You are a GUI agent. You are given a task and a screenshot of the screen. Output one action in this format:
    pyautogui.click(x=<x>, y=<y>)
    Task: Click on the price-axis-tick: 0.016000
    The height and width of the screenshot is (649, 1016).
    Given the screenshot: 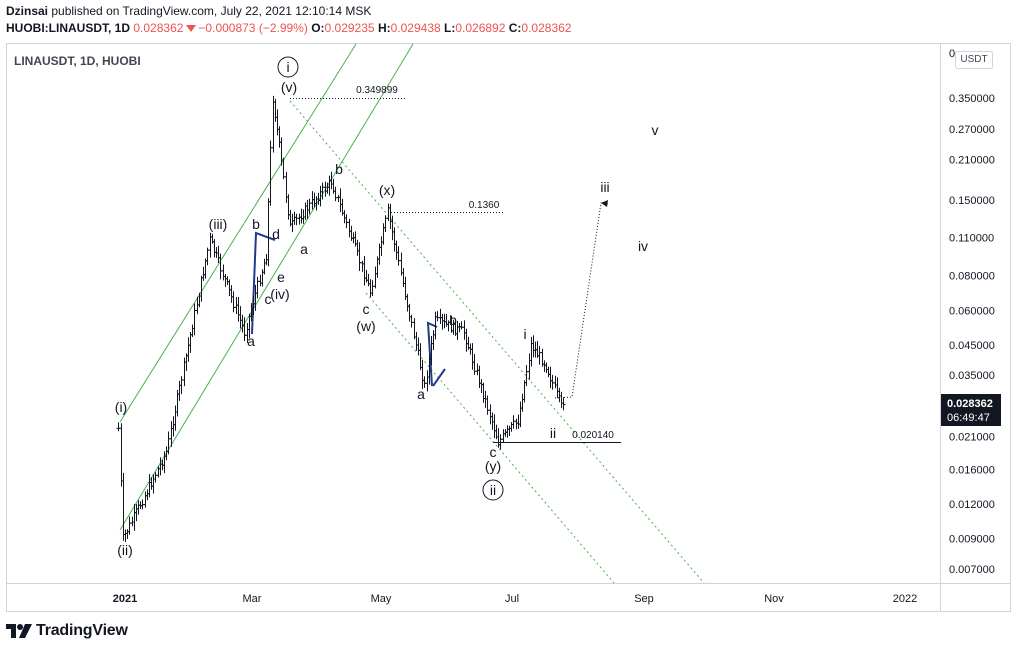 What is the action you would take?
    pyautogui.click(x=972, y=470)
    